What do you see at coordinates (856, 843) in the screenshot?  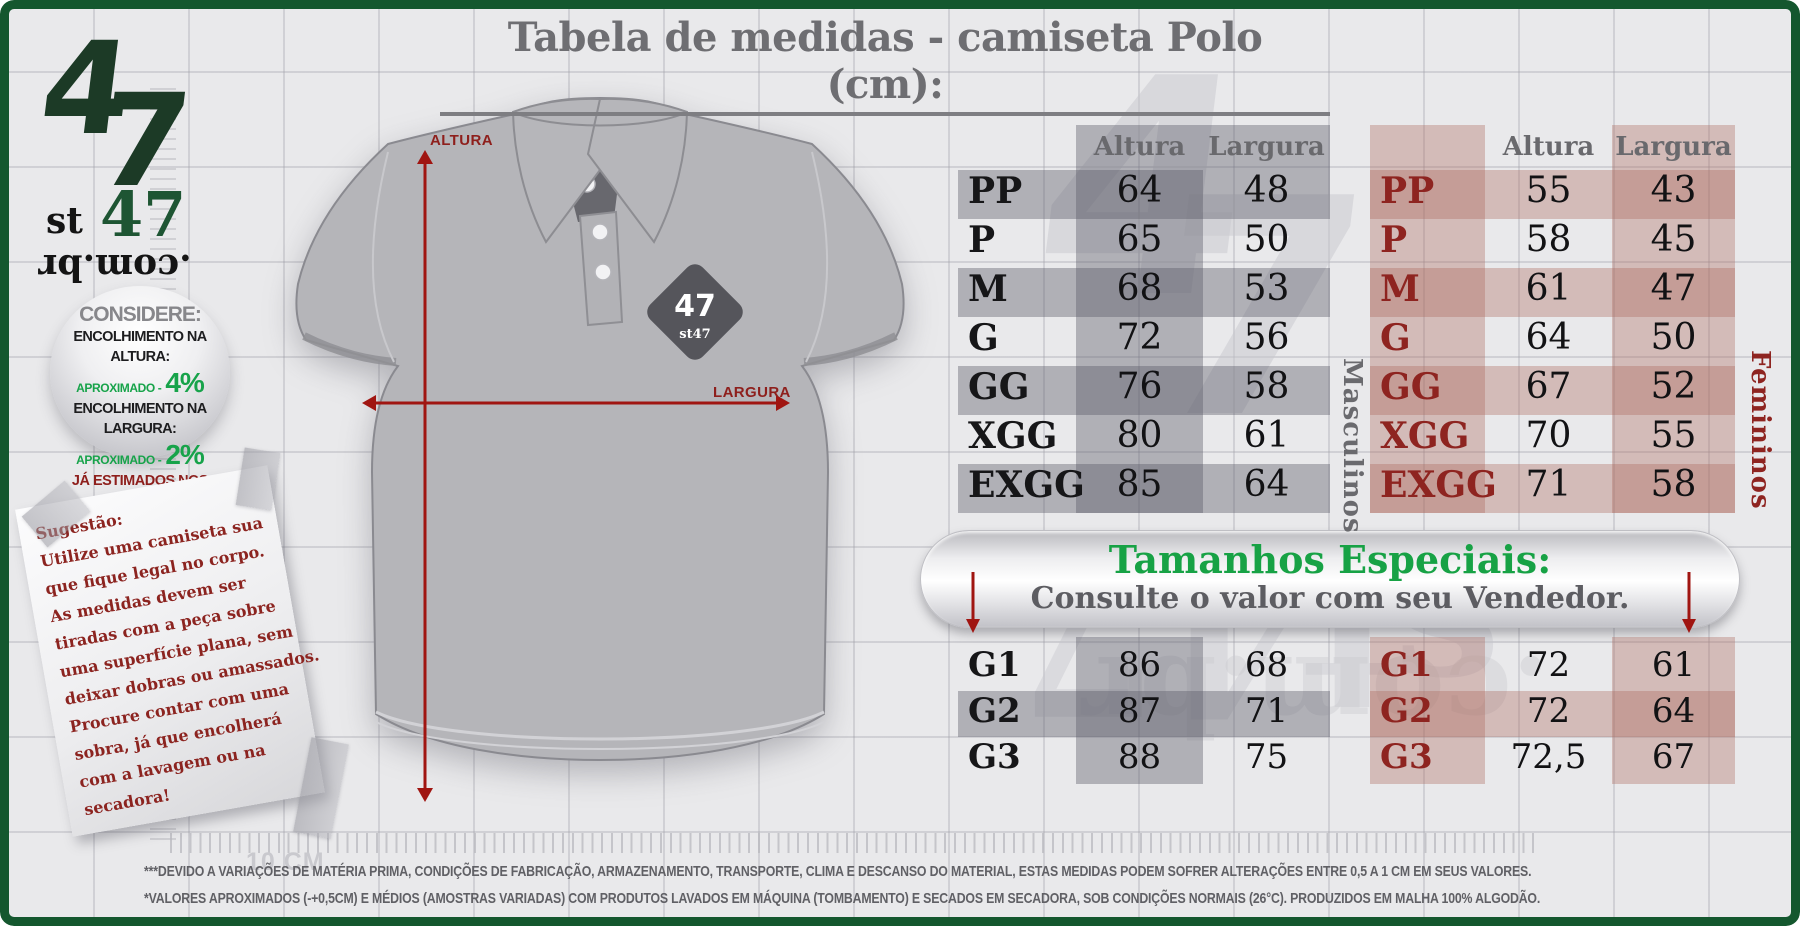 I see `bottom-ruler` at bounding box center [856, 843].